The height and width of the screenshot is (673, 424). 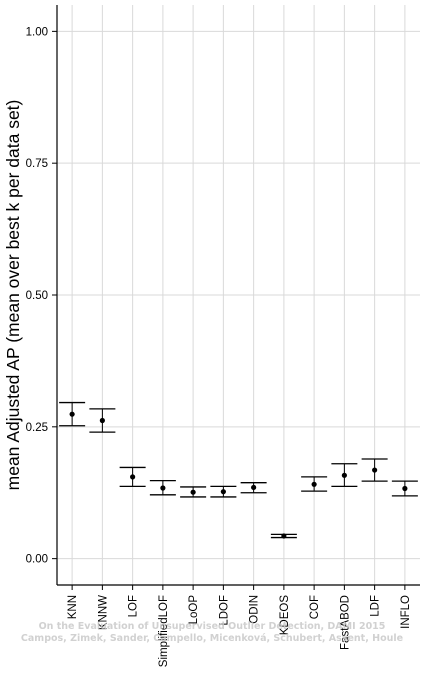 What do you see at coordinates (345, 622) in the screenshot?
I see `x-tick-label: FastABOD` at bounding box center [345, 622].